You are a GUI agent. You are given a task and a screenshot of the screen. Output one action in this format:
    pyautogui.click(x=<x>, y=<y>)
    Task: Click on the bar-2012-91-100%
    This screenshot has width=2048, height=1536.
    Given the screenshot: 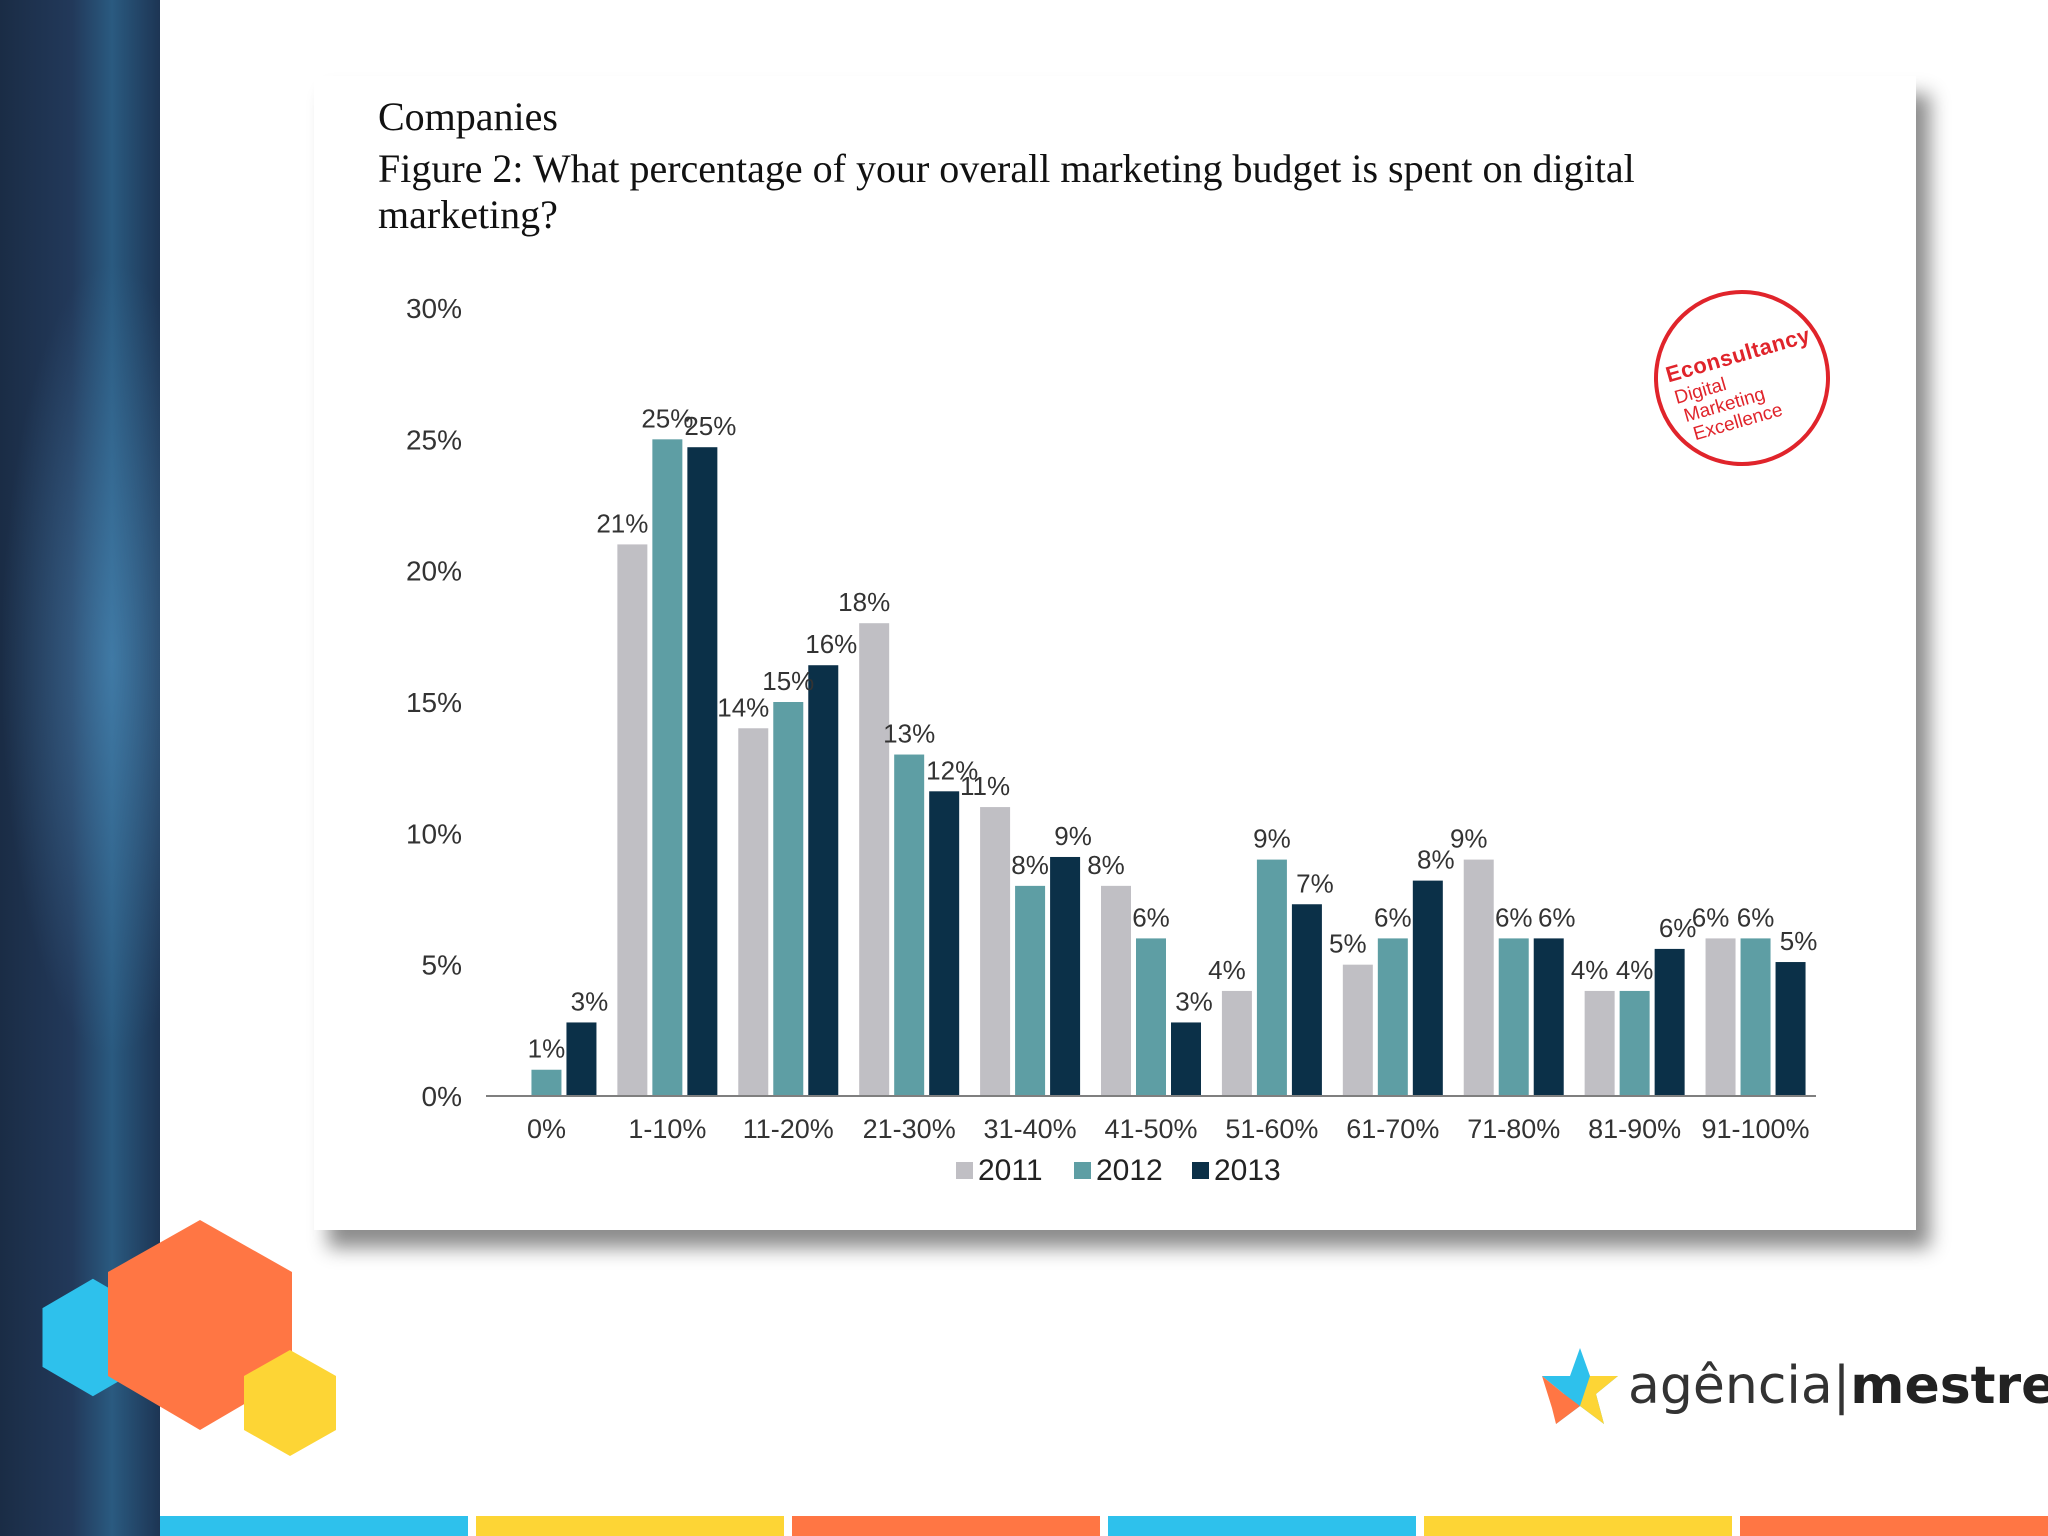 What is the action you would take?
    pyautogui.click(x=1755, y=1017)
    